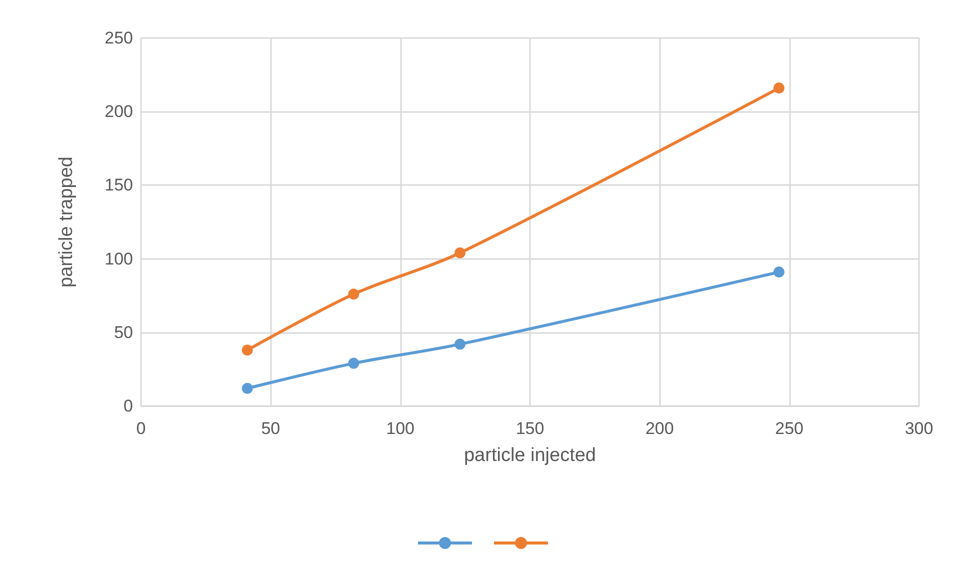 The width and height of the screenshot is (957, 581). I want to click on y-tick-label: 100, so click(118, 258).